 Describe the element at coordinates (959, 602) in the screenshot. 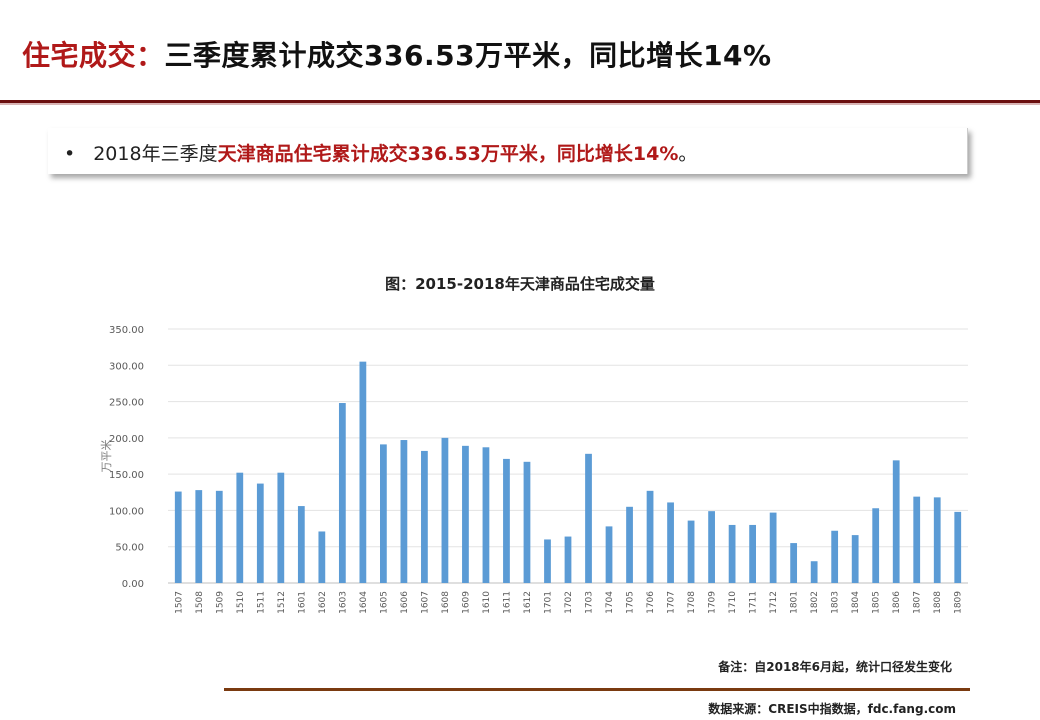

I see `x-tick-label: 1809` at that location.